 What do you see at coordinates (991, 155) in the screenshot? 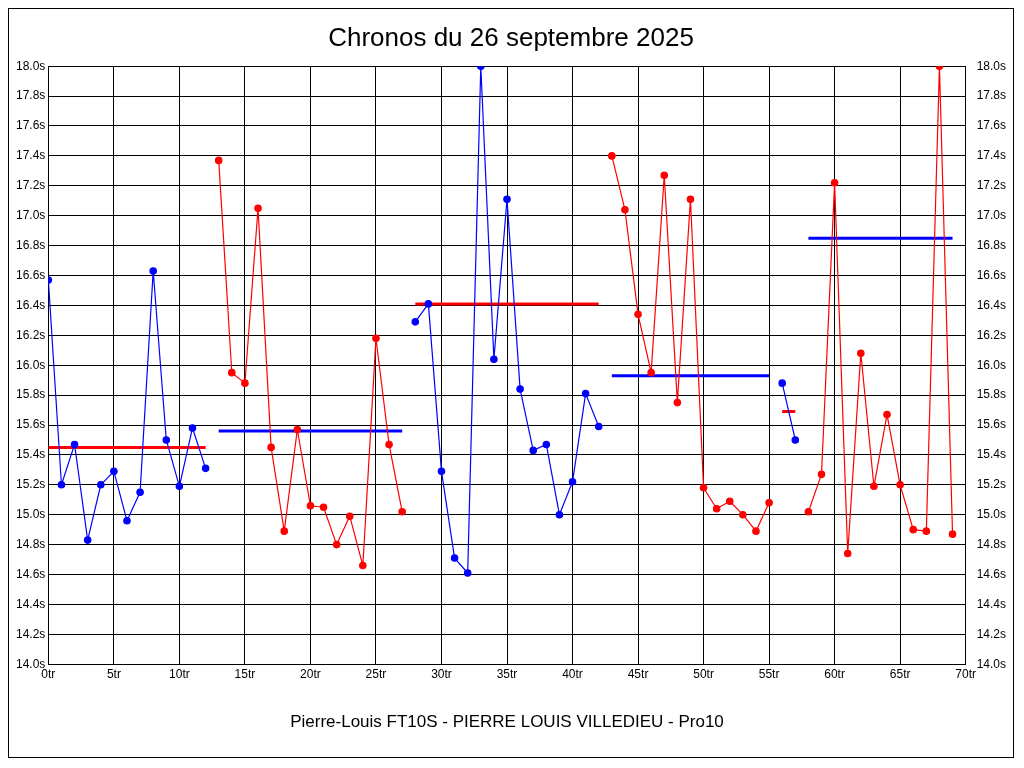
I see `y2-tick-label: 17.4s` at bounding box center [991, 155].